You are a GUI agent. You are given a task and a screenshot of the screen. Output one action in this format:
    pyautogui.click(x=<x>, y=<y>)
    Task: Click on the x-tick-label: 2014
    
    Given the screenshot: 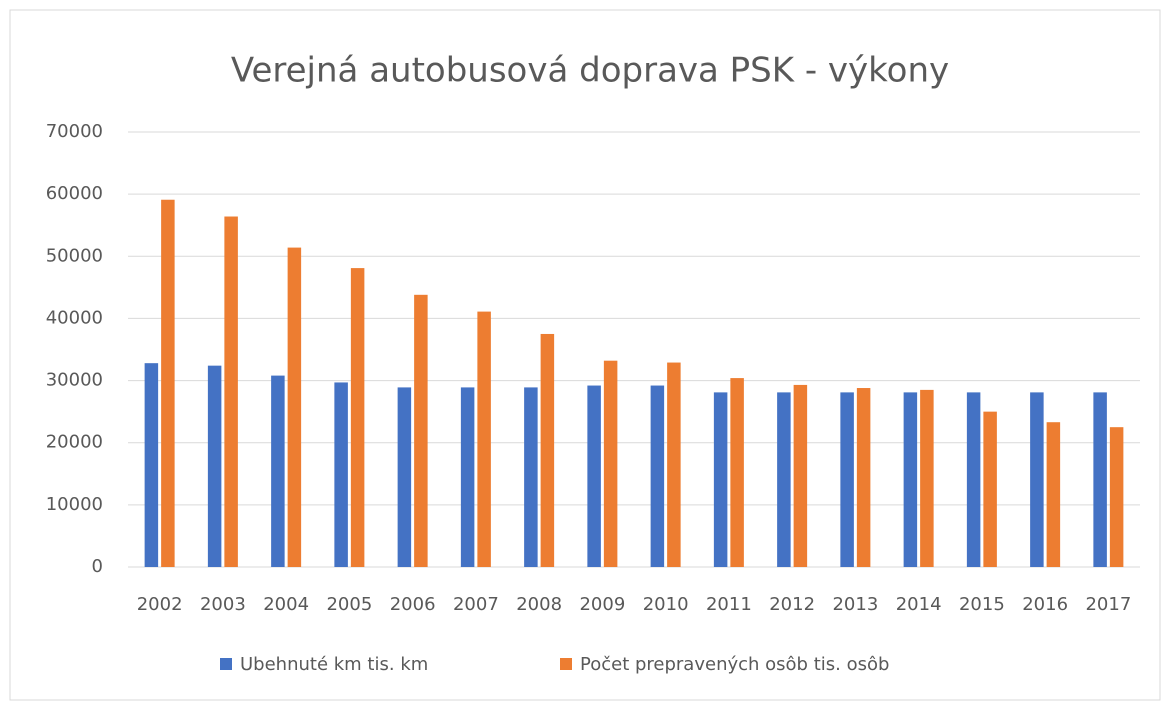 What is the action you would take?
    pyautogui.click(x=919, y=604)
    